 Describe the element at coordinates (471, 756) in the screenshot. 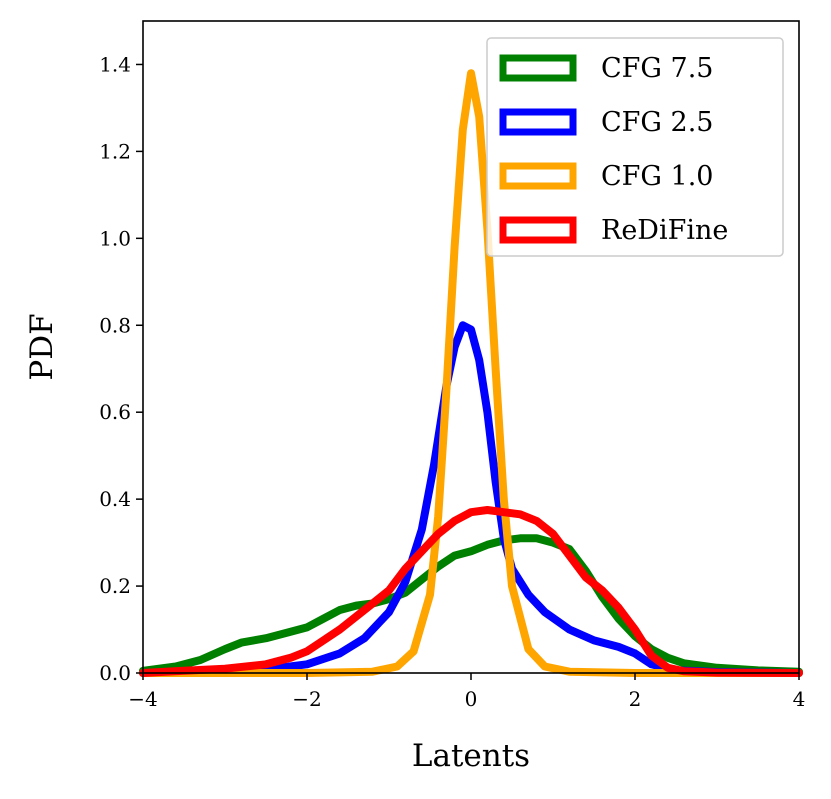

I see `x-axis-title: Latents` at that location.